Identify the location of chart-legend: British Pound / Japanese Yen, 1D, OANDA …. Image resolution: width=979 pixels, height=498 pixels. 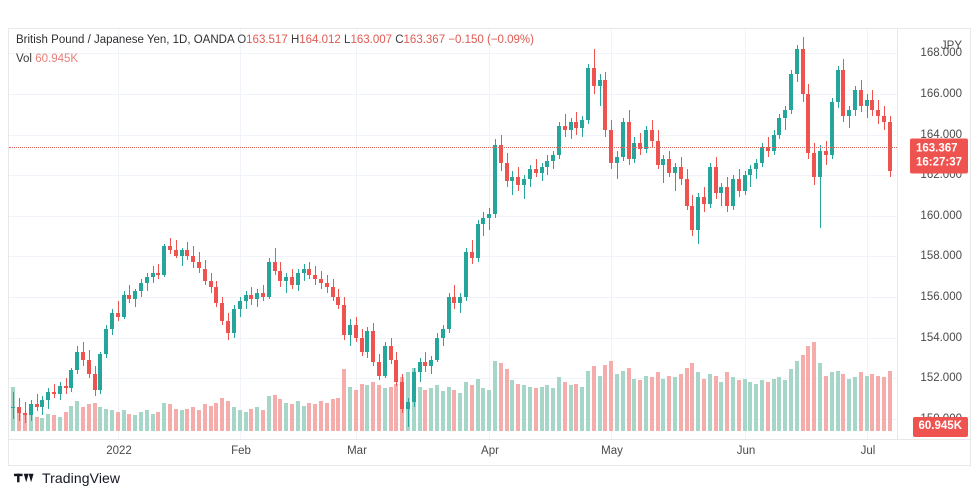
(275, 50).